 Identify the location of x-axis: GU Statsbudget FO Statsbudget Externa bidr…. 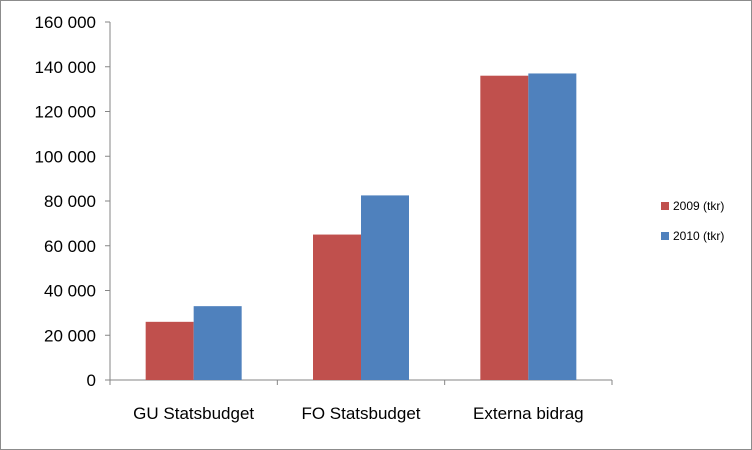
(361, 401).